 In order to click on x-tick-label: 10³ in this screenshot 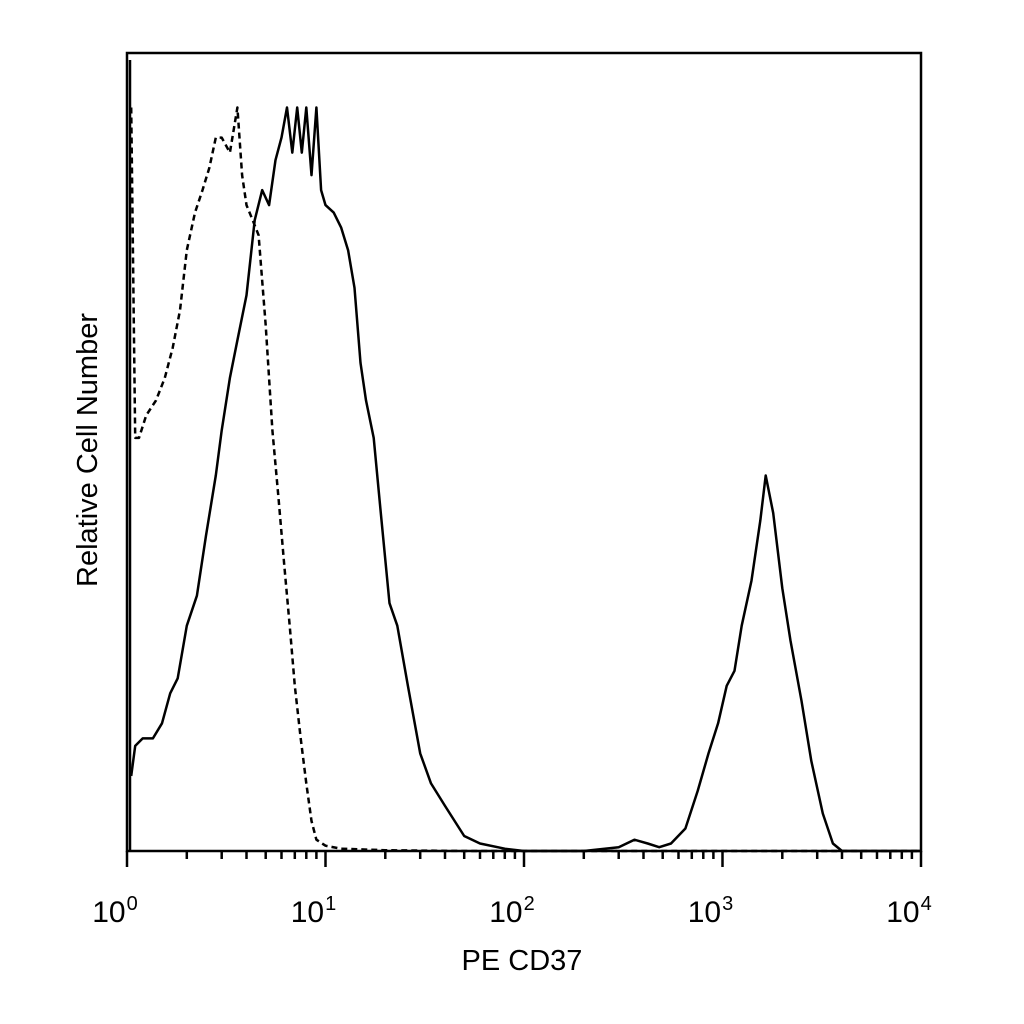, I will do `click(711, 911)`.